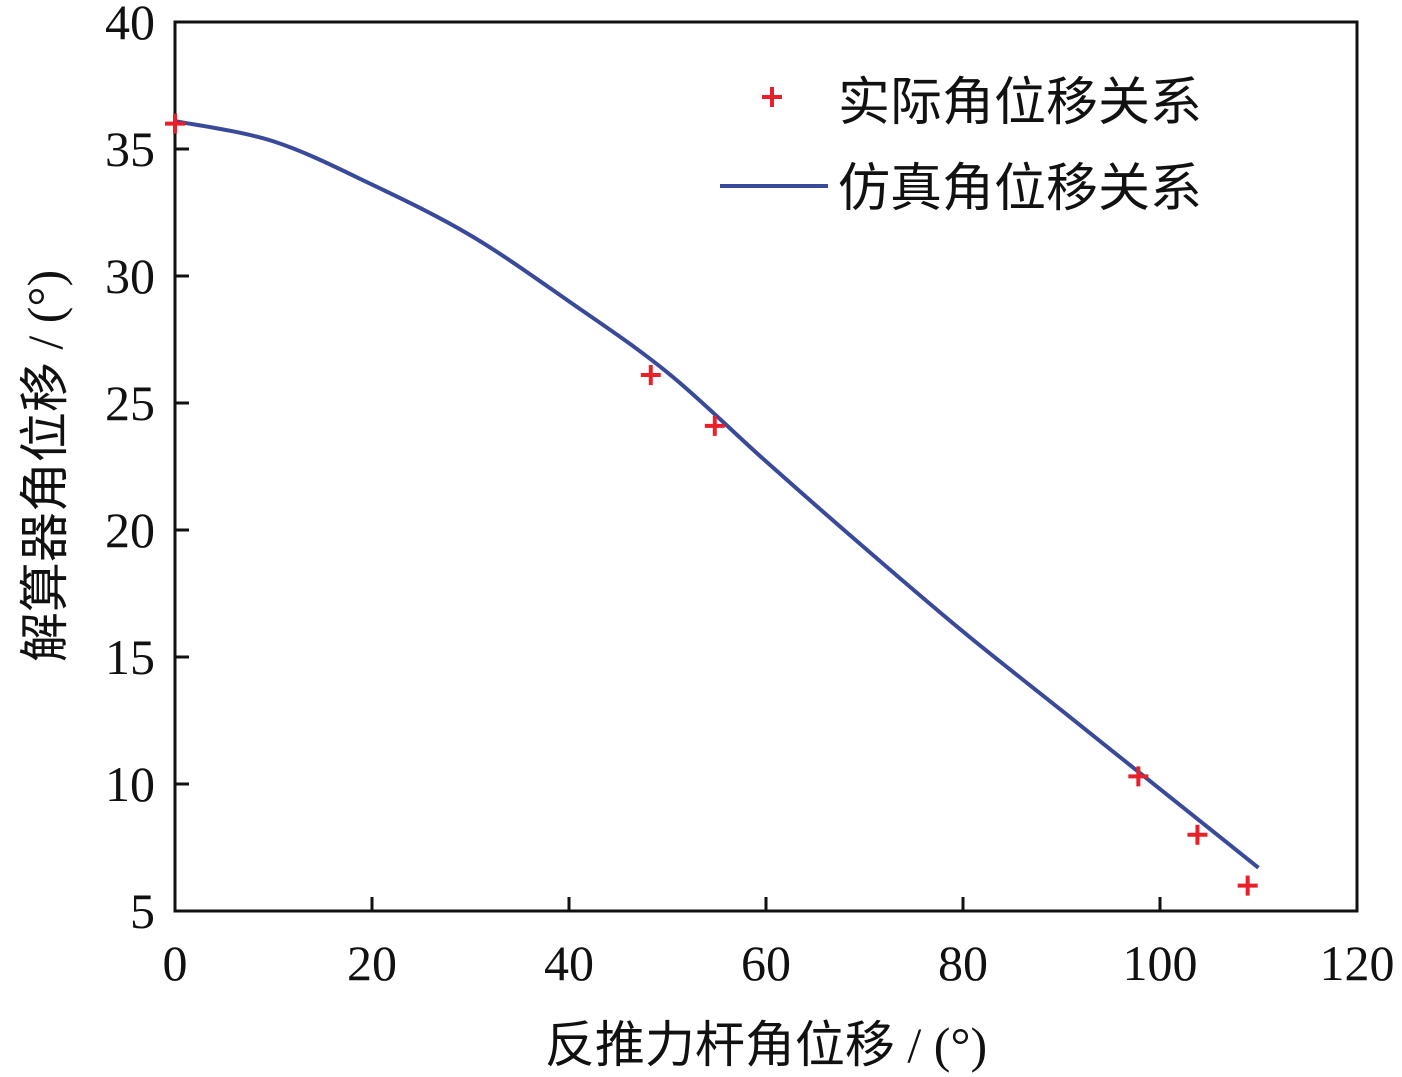  What do you see at coordinates (766, 1045) in the screenshot?
I see `x-axis-label: 反推力杆角位移 / (°)` at bounding box center [766, 1045].